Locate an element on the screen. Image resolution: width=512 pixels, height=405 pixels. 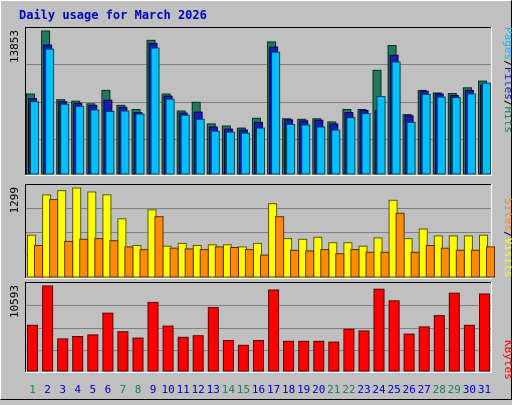
legend-sites: Sites is located at coordinates (507, 214).